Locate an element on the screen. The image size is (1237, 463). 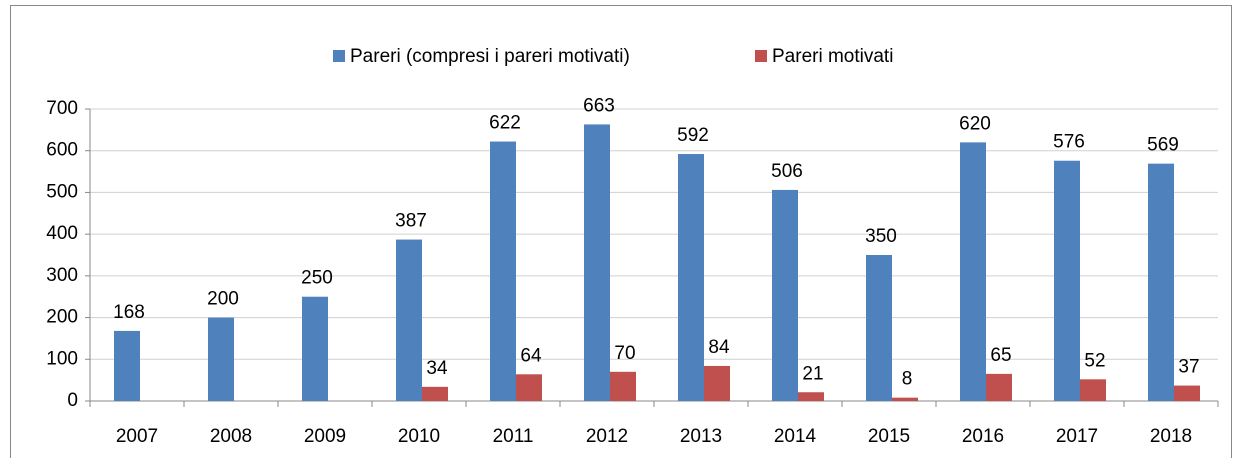
y-tick-label: 600 is located at coordinates (62, 150).